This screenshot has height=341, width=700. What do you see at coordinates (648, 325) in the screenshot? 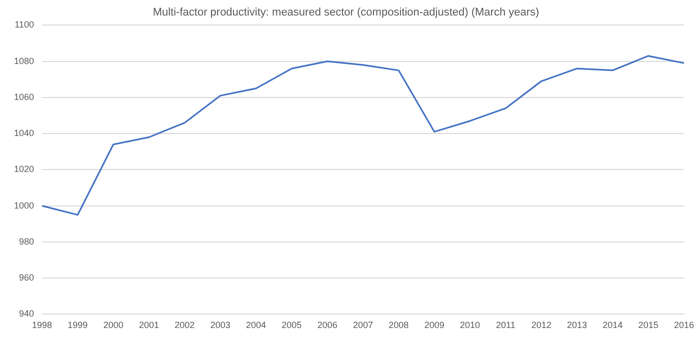
I see `x-tick-label: 2015` at bounding box center [648, 325].